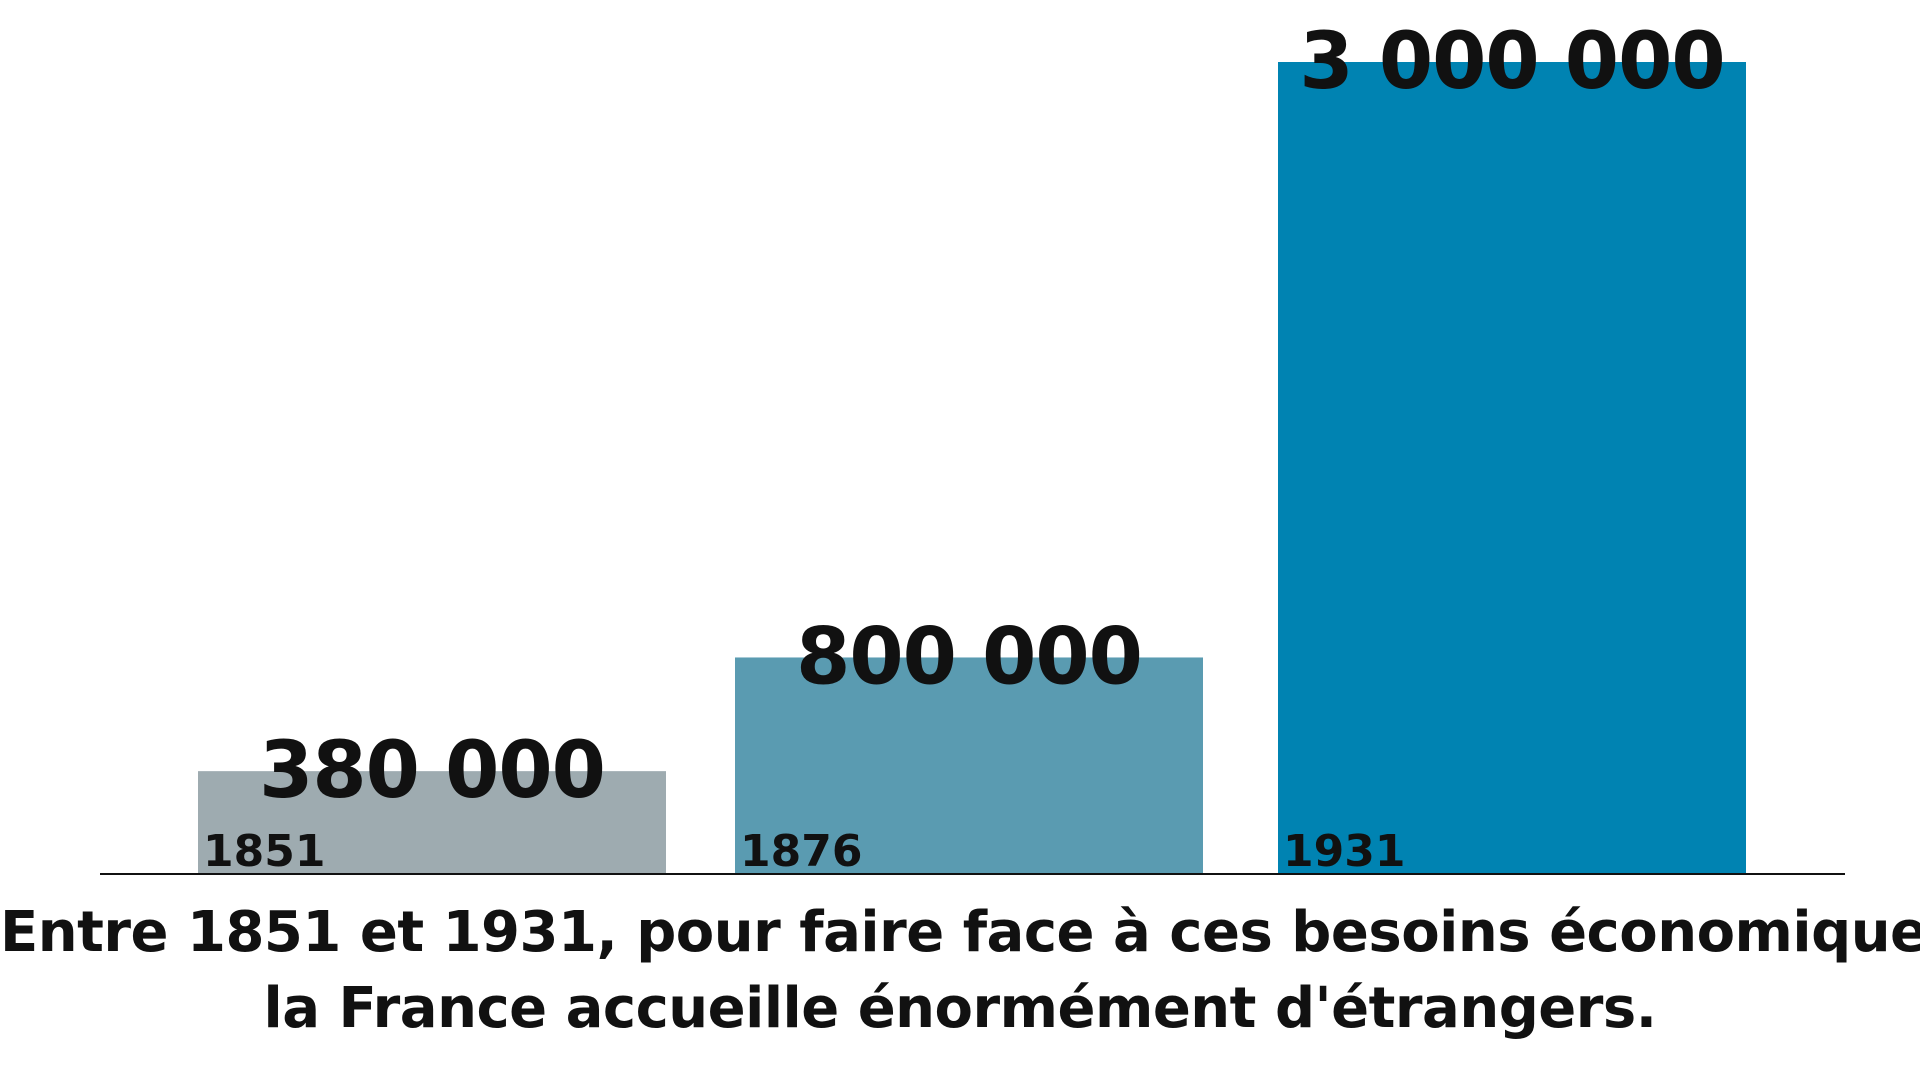 This screenshot has height=1080, width=1920. I want to click on value-label-1931: 3 000 000, so click(1511, 62).